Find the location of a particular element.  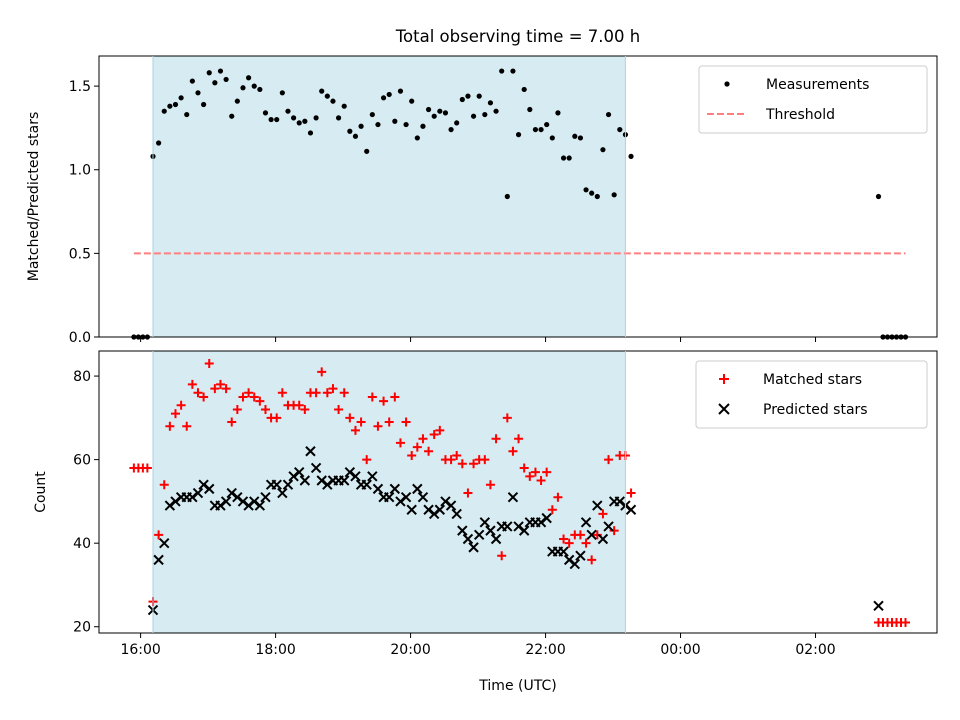

legend-swatch-predicted-stars is located at coordinates (724, 409).